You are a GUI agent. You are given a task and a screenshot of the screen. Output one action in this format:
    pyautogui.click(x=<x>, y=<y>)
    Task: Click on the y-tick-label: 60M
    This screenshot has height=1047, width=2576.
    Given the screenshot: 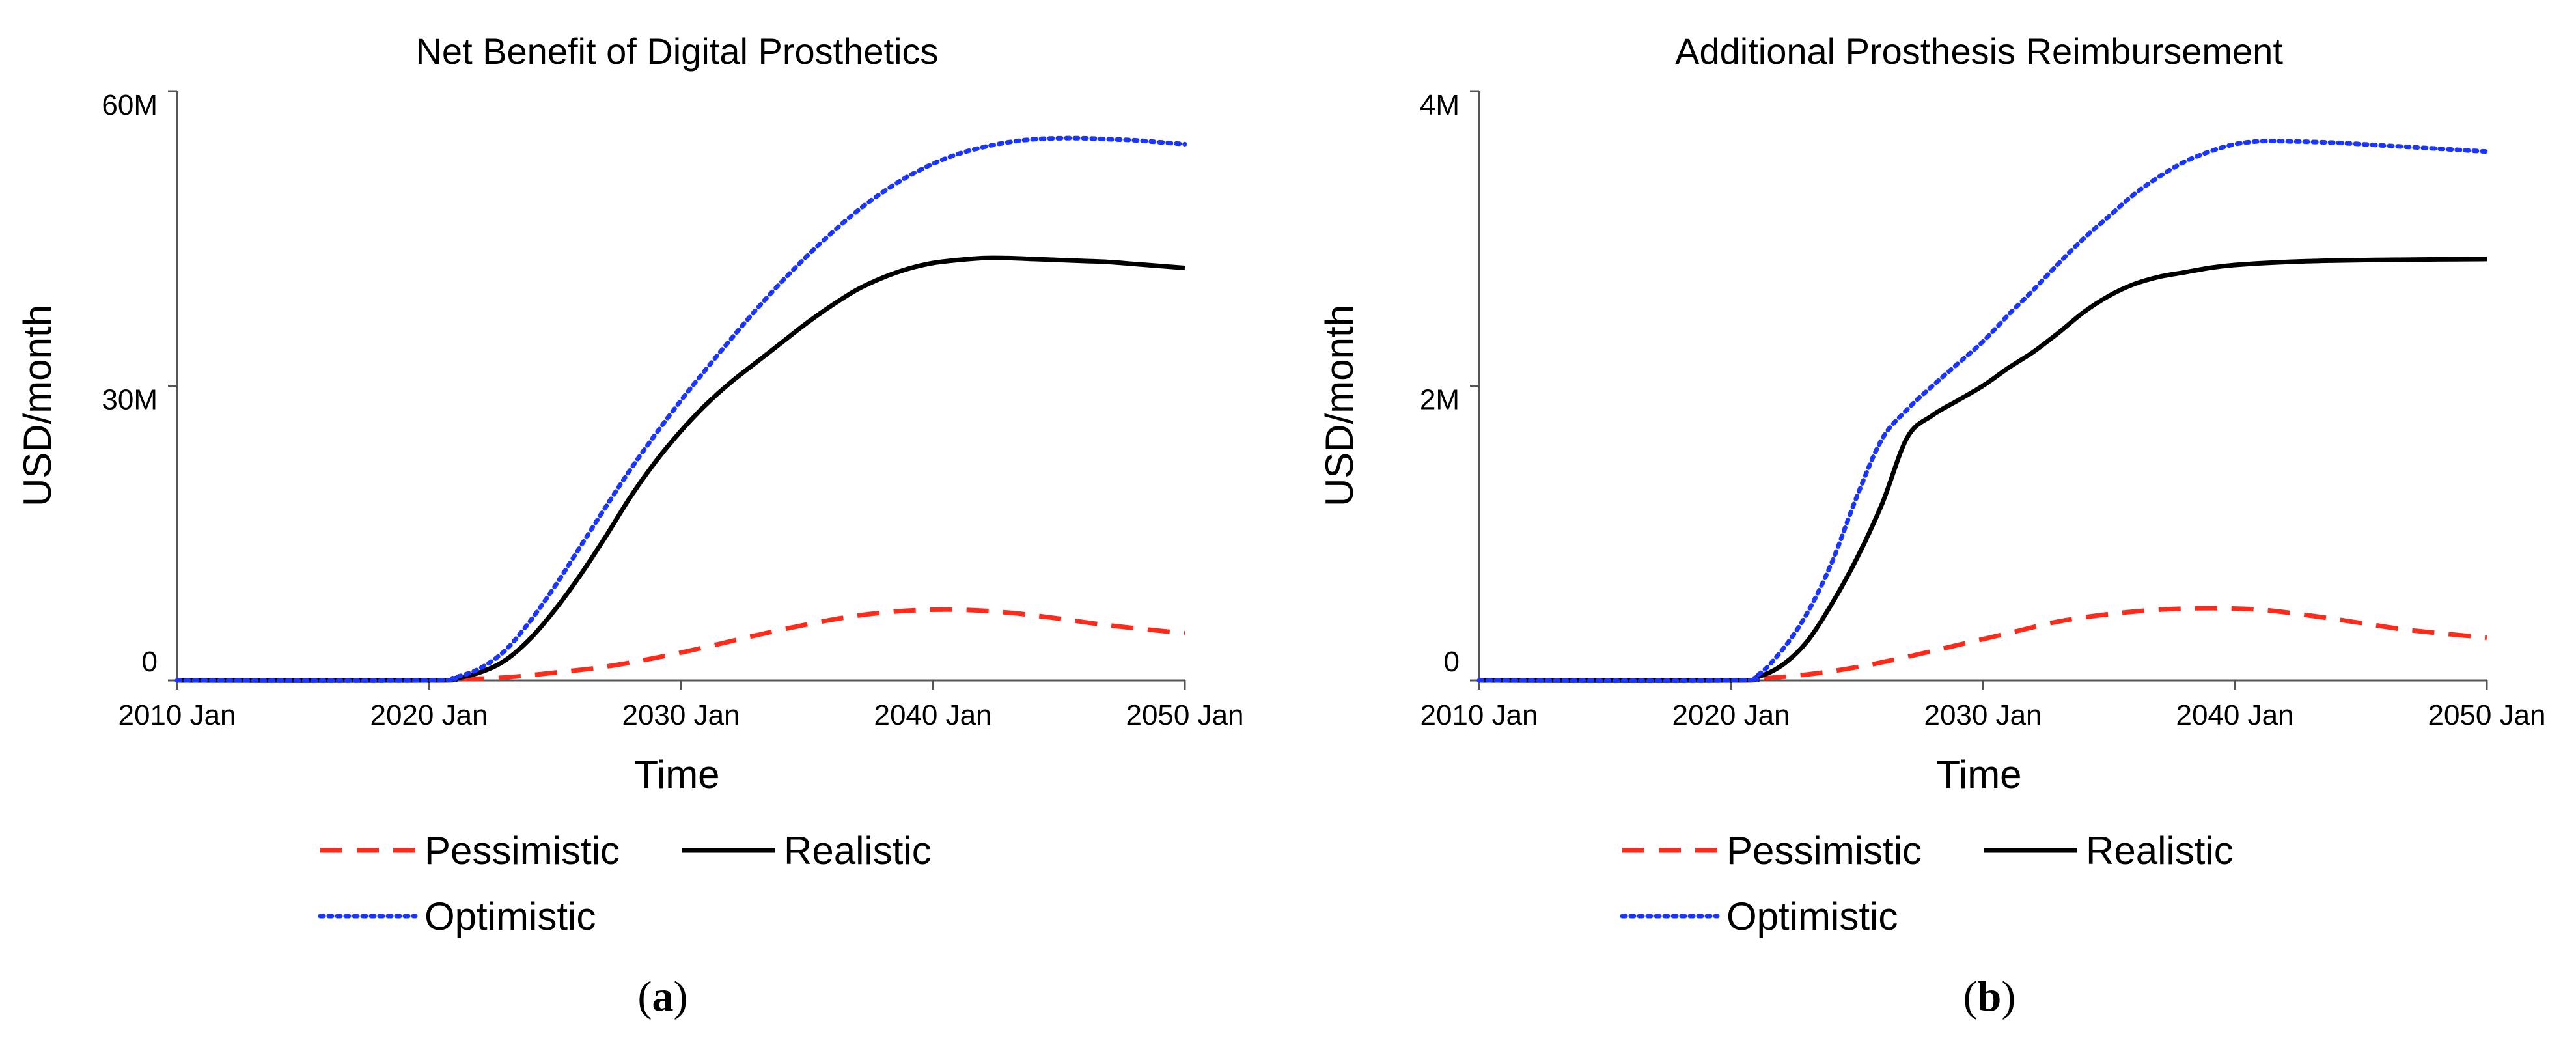 What is the action you would take?
    pyautogui.click(x=130, y=105)
    